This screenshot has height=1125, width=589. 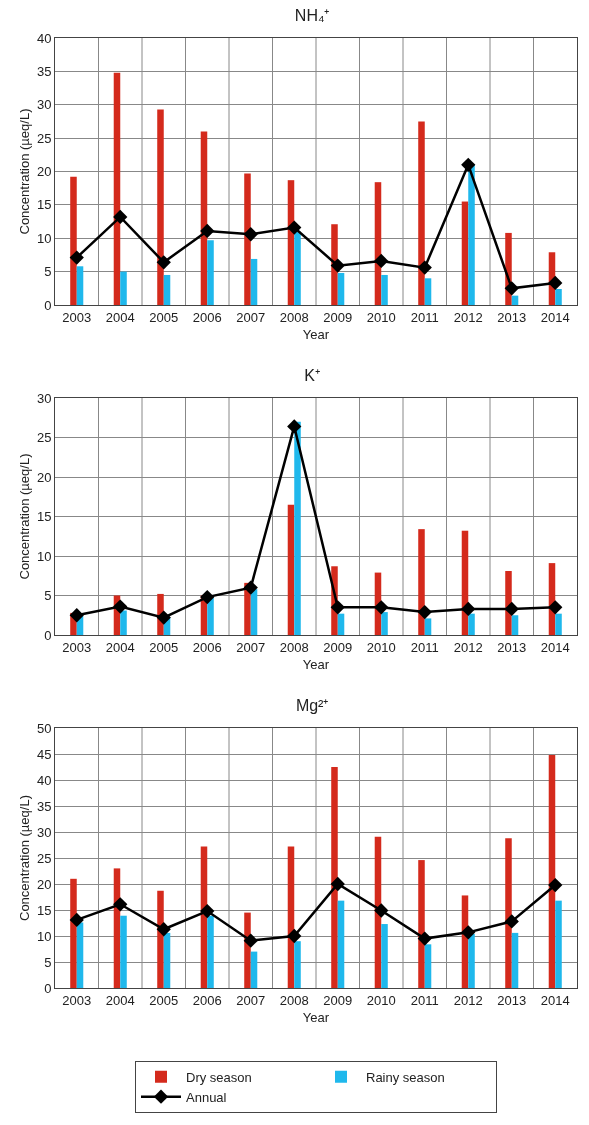 What do you see at coordinates (312, 16) in the screenshot?
I see `chart-title: NH₄⁺` at bounding box center [312, 16].